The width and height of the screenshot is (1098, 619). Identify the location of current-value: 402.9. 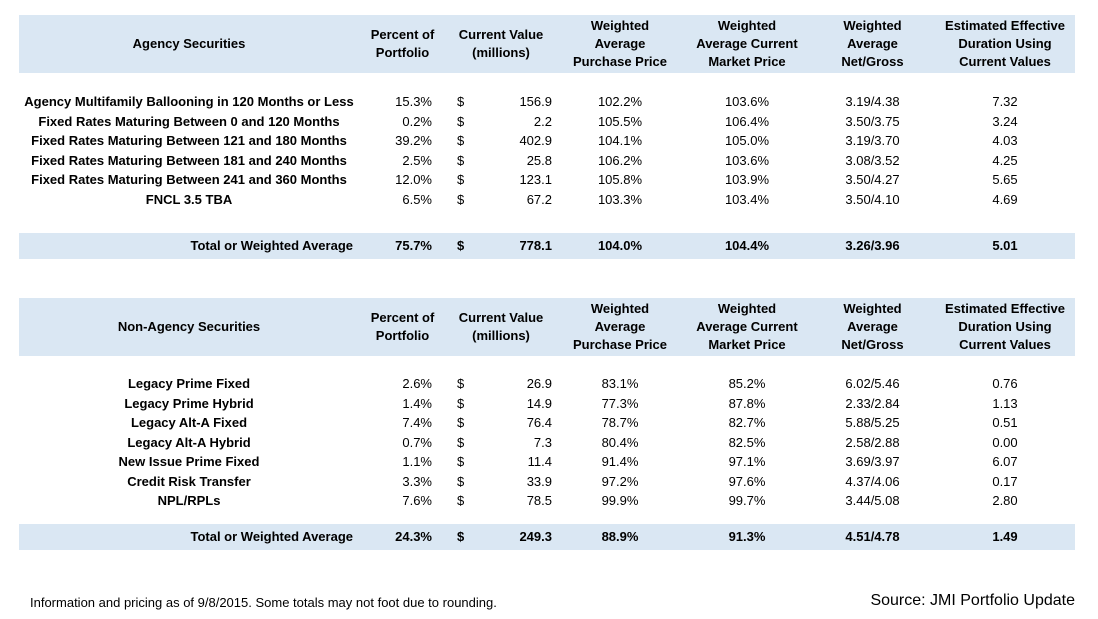
(535, 140).